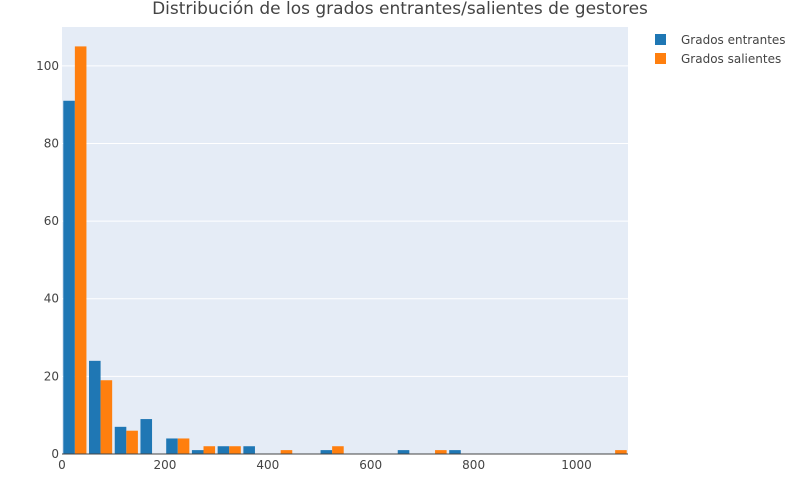  I want to click on legend-label: Grados salientes, so click(731, 59).